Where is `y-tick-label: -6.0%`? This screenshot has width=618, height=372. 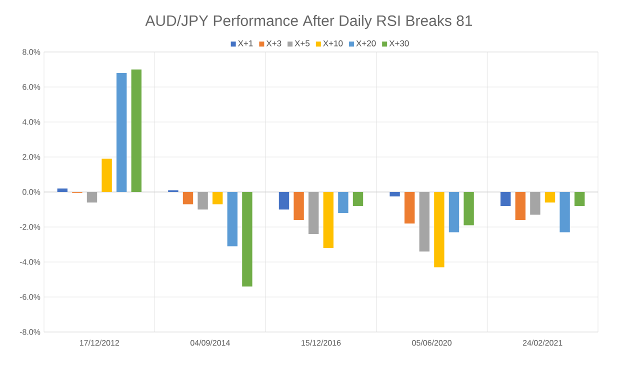 y-tick-label: -6.0% is located at coordinates (30, 297).